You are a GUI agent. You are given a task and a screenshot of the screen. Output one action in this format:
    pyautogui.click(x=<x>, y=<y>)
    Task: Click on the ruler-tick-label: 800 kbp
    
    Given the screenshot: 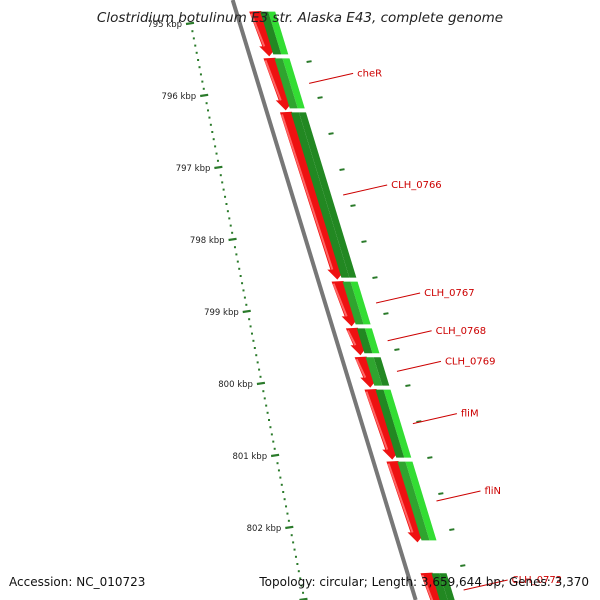 What is the action you would take?
    pyautogui.click(x=235, y=385)
    